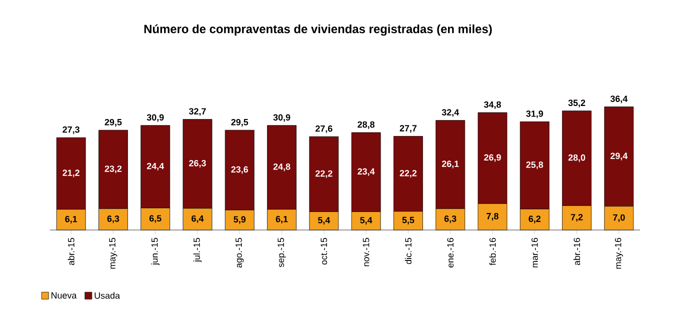  I want to click on data-label: 23,6, so click(239, 170).